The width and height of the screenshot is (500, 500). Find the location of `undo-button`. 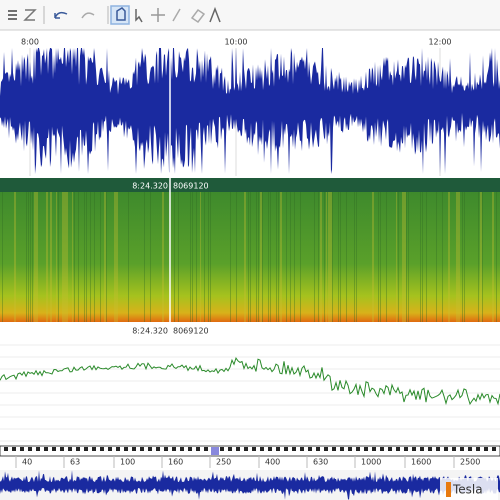

undo-button is located at coordinates (61, 15).